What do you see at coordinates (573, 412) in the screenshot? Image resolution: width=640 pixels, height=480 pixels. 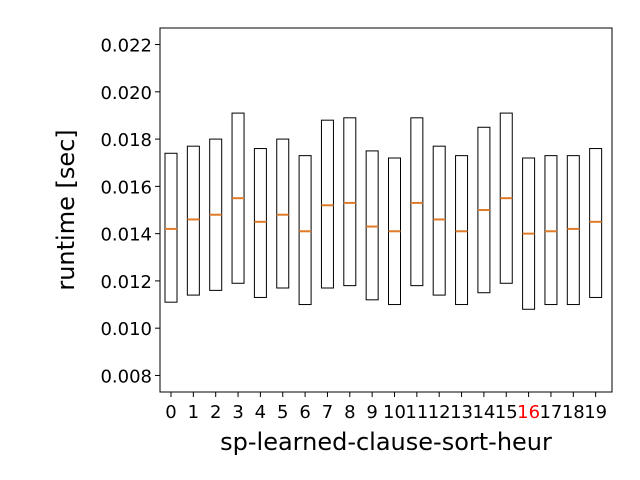 I see `x-tick-label: 18` at bounding box center [573, 412].